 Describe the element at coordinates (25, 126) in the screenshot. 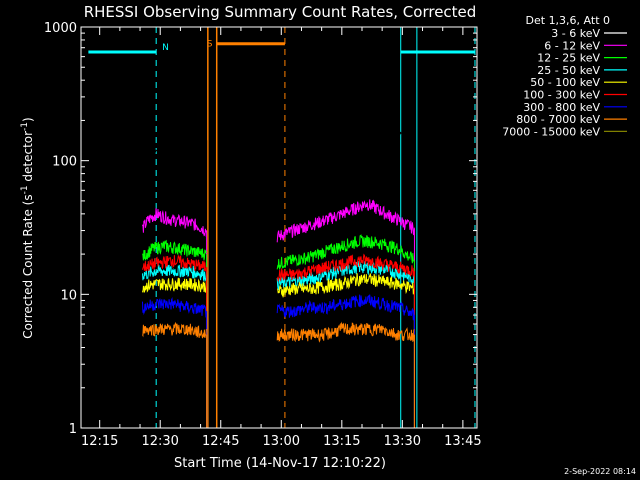

I see `y-axis-label-sup2: -1` at that location.